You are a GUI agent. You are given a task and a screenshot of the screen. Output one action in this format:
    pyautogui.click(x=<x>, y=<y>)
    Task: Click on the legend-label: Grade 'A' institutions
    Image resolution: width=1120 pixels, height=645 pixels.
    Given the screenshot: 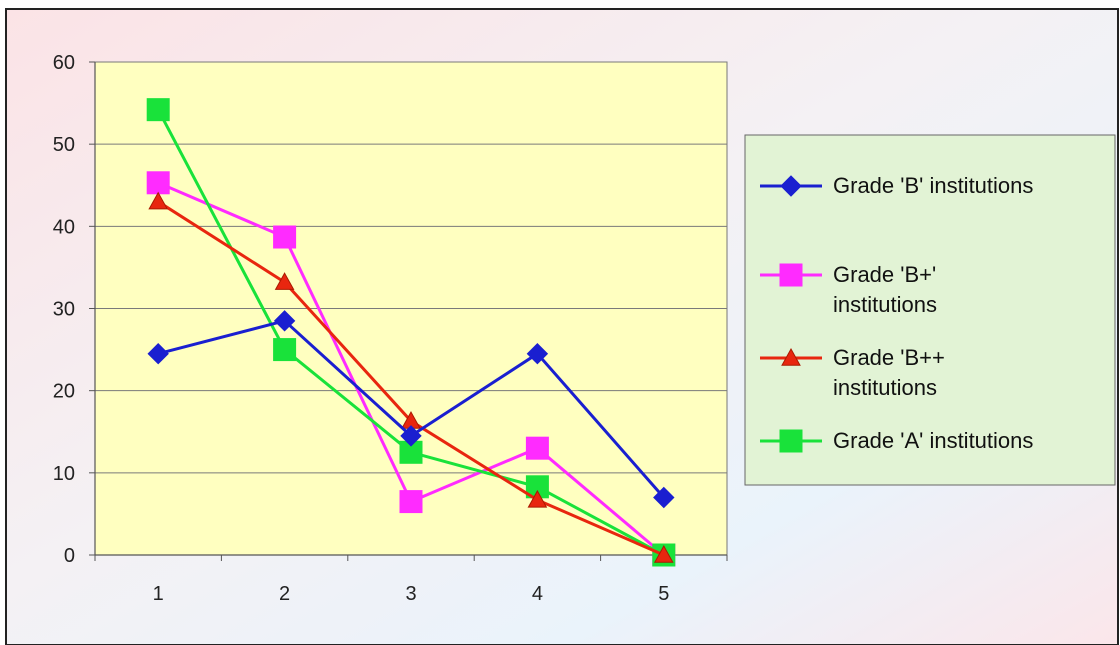 What is the action you would take?
    pyautogui.click(x=933, y=440)
    